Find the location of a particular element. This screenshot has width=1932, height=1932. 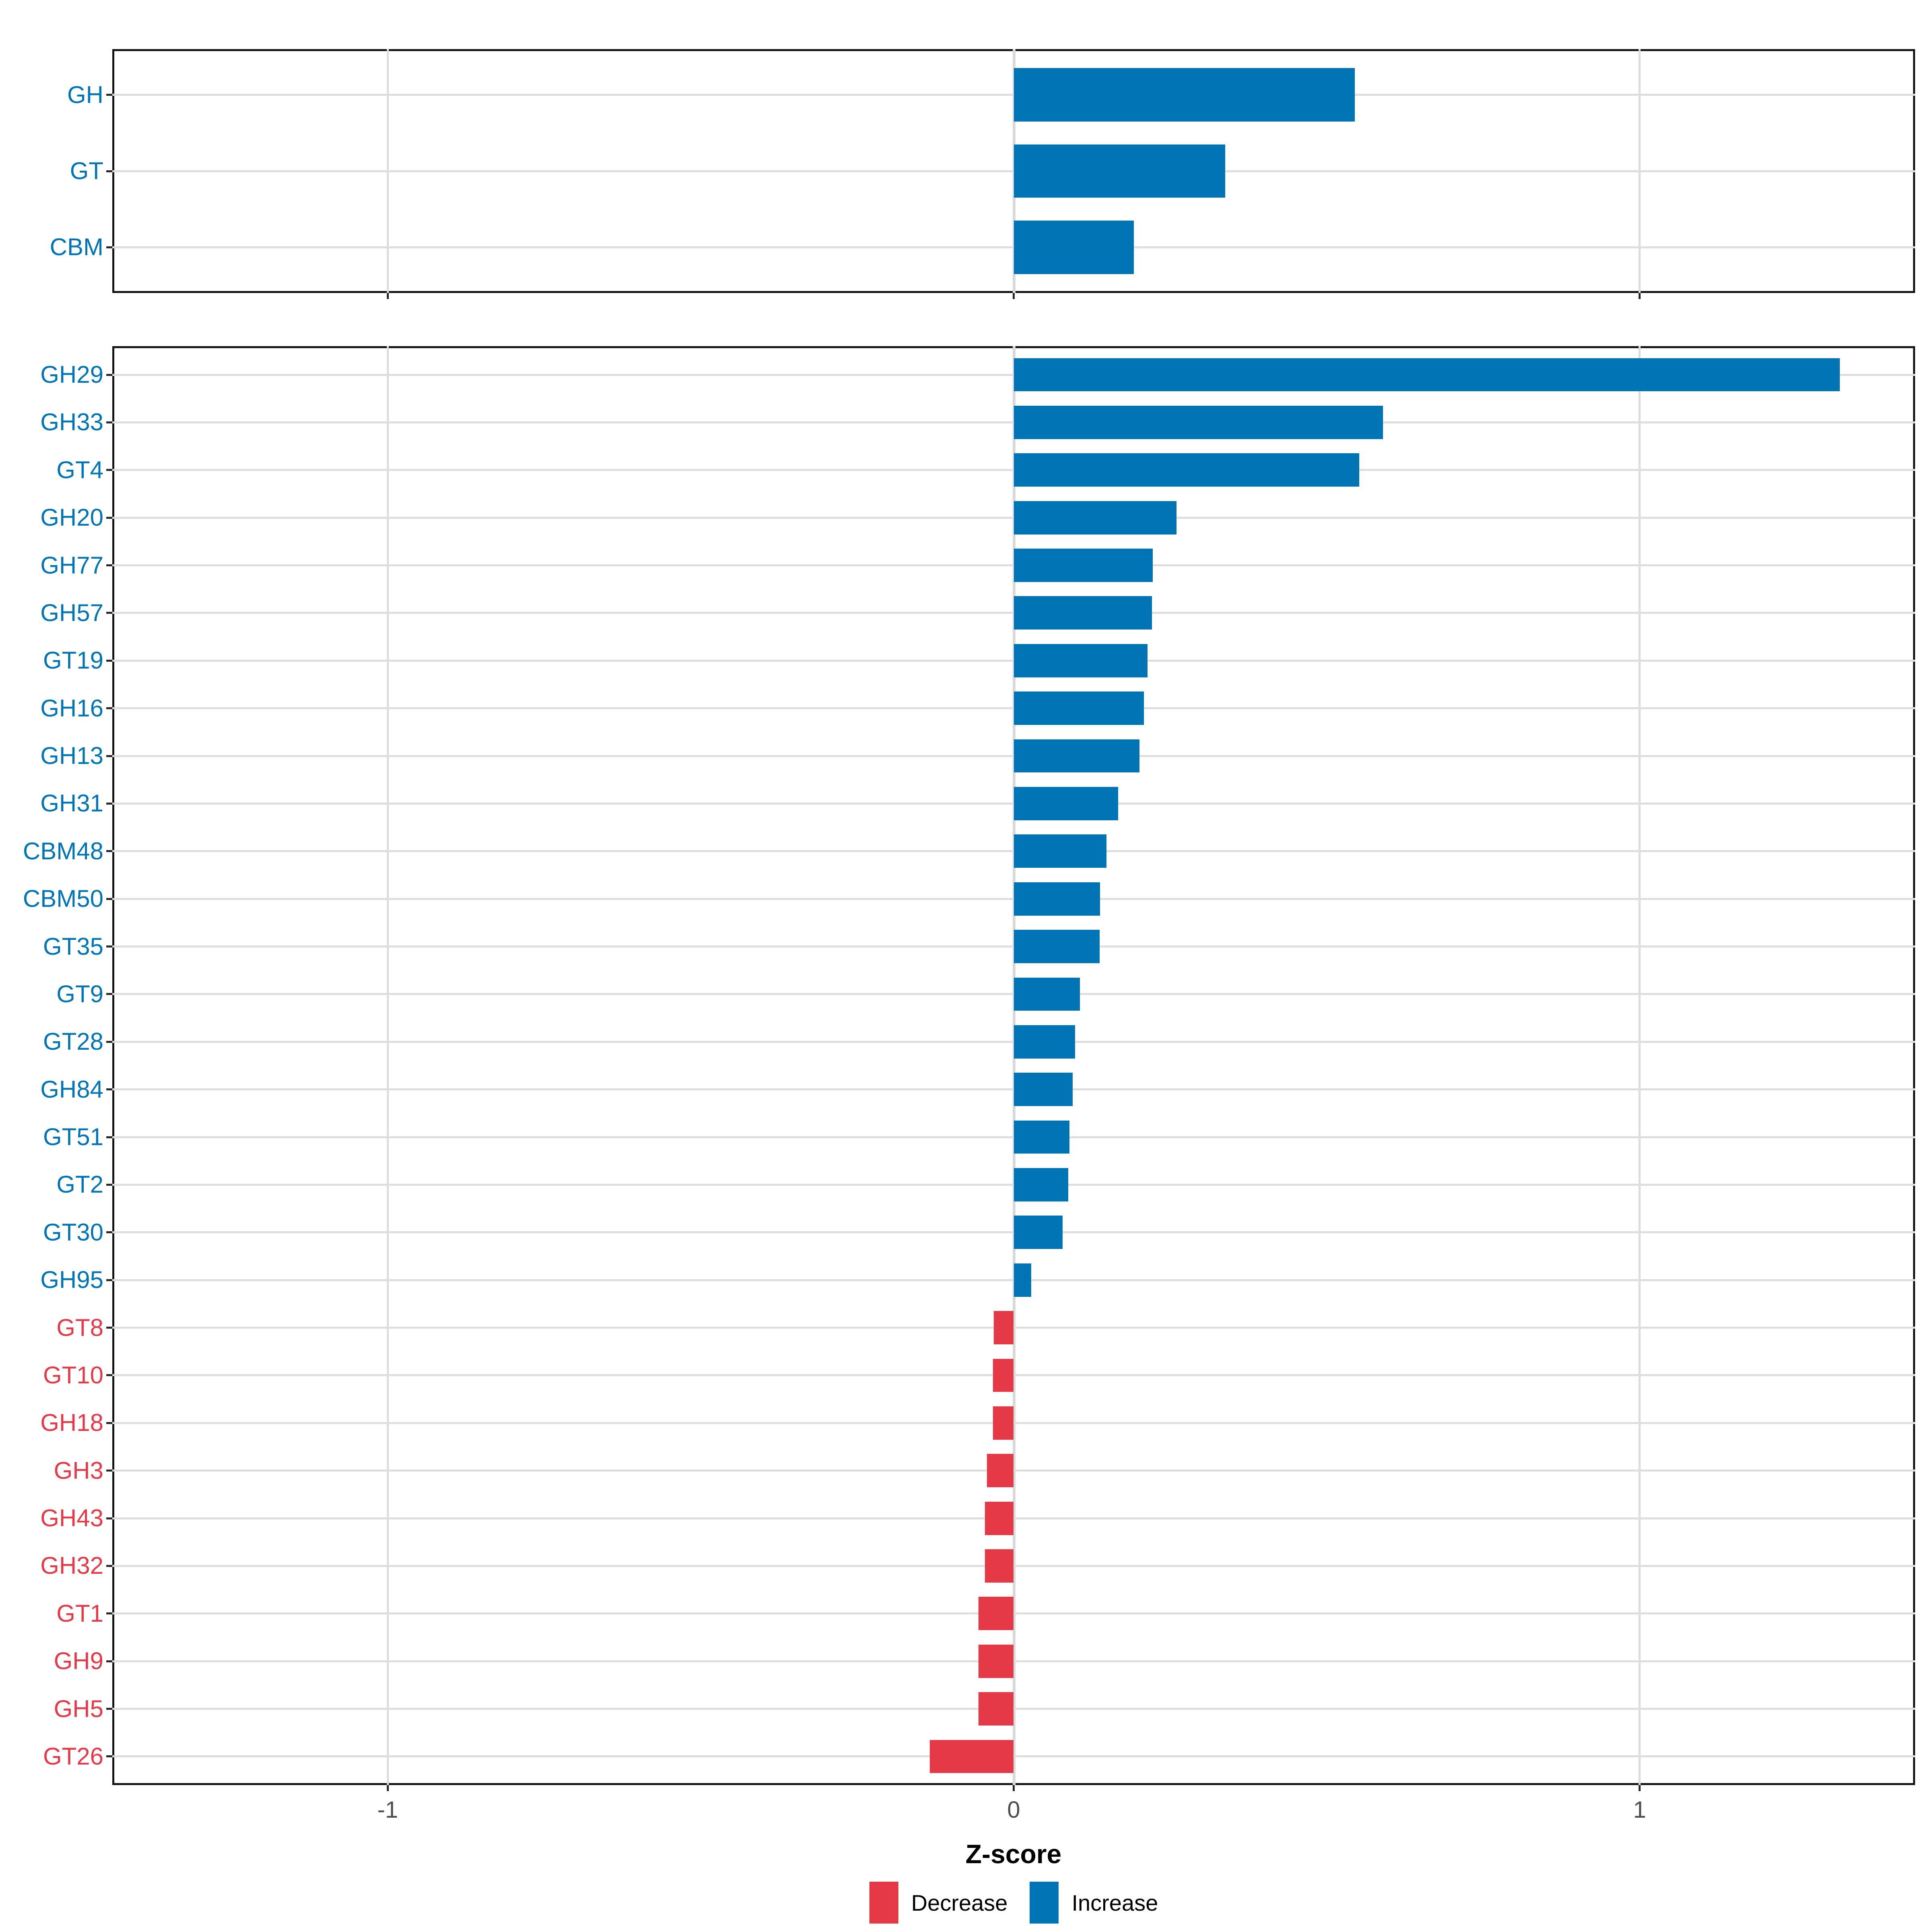

category-label-GT9: GT9 is located at coordinates (79, 993).